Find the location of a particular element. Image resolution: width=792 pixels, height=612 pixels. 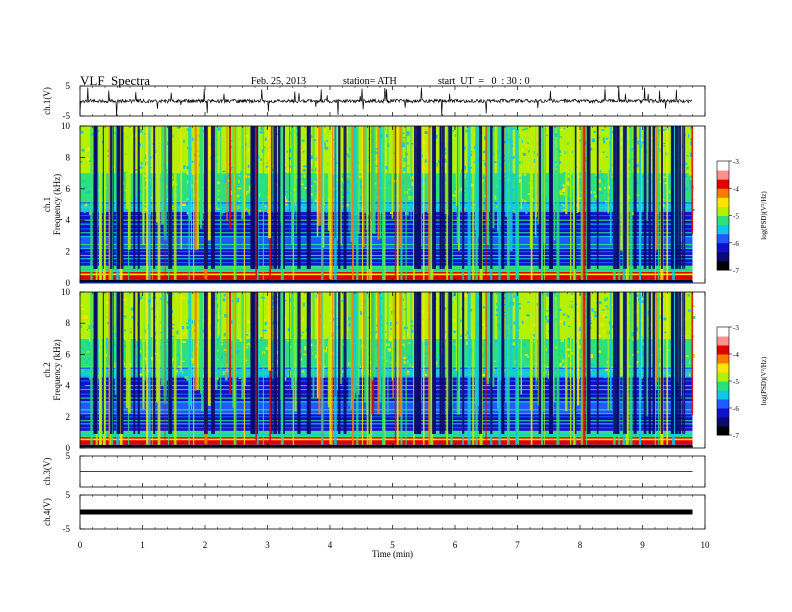

y-tick-label: 2 is located at coordinates (68, 252).